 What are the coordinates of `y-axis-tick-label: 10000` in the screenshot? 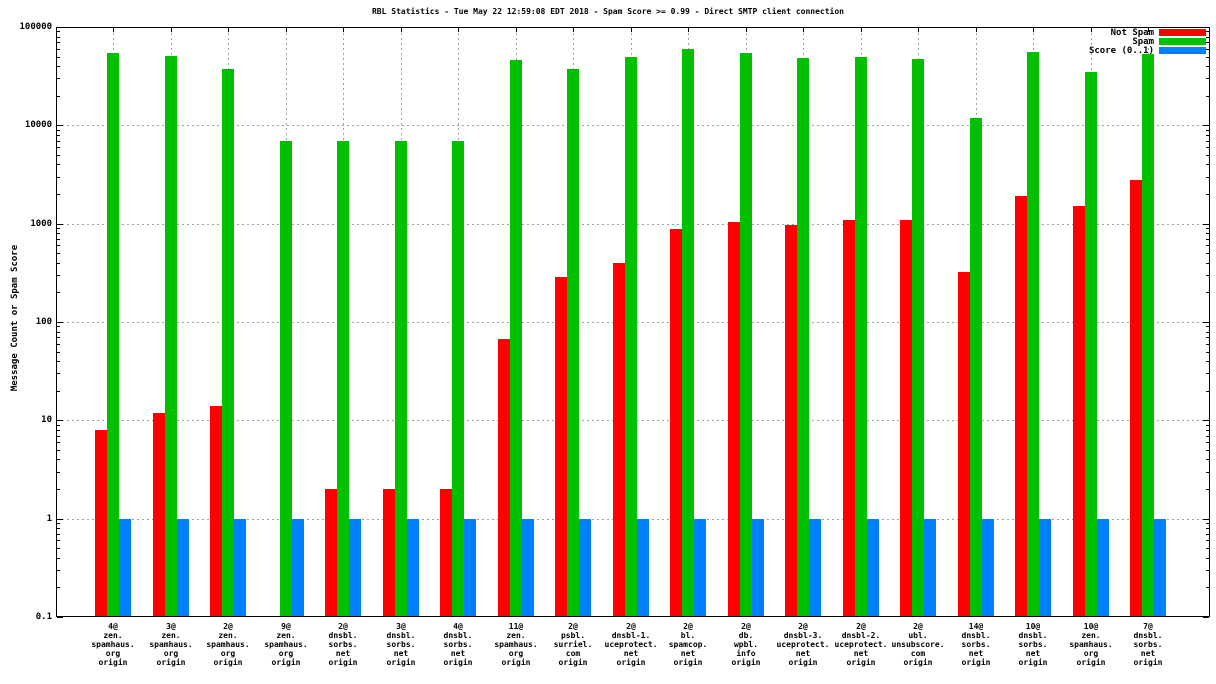 It's located at (38, 125).